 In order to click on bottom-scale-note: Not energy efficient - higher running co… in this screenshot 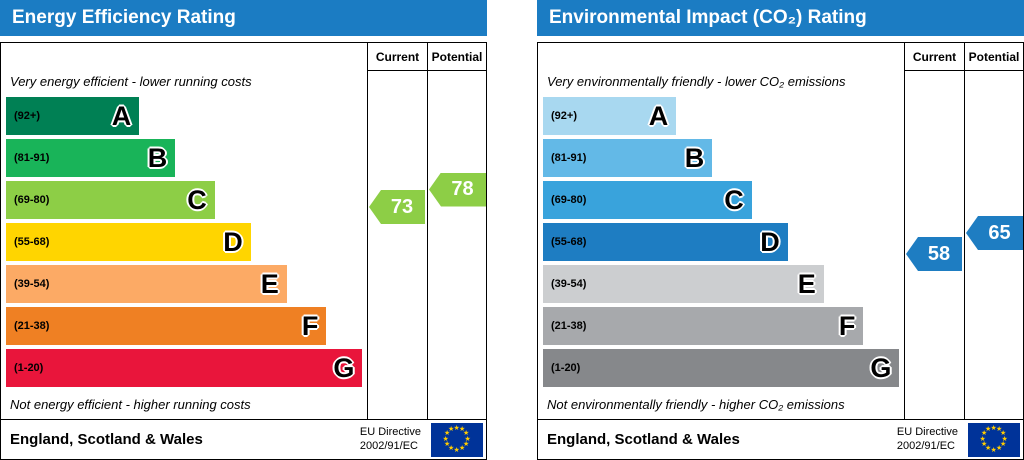, I will do `click(130, 404)`.